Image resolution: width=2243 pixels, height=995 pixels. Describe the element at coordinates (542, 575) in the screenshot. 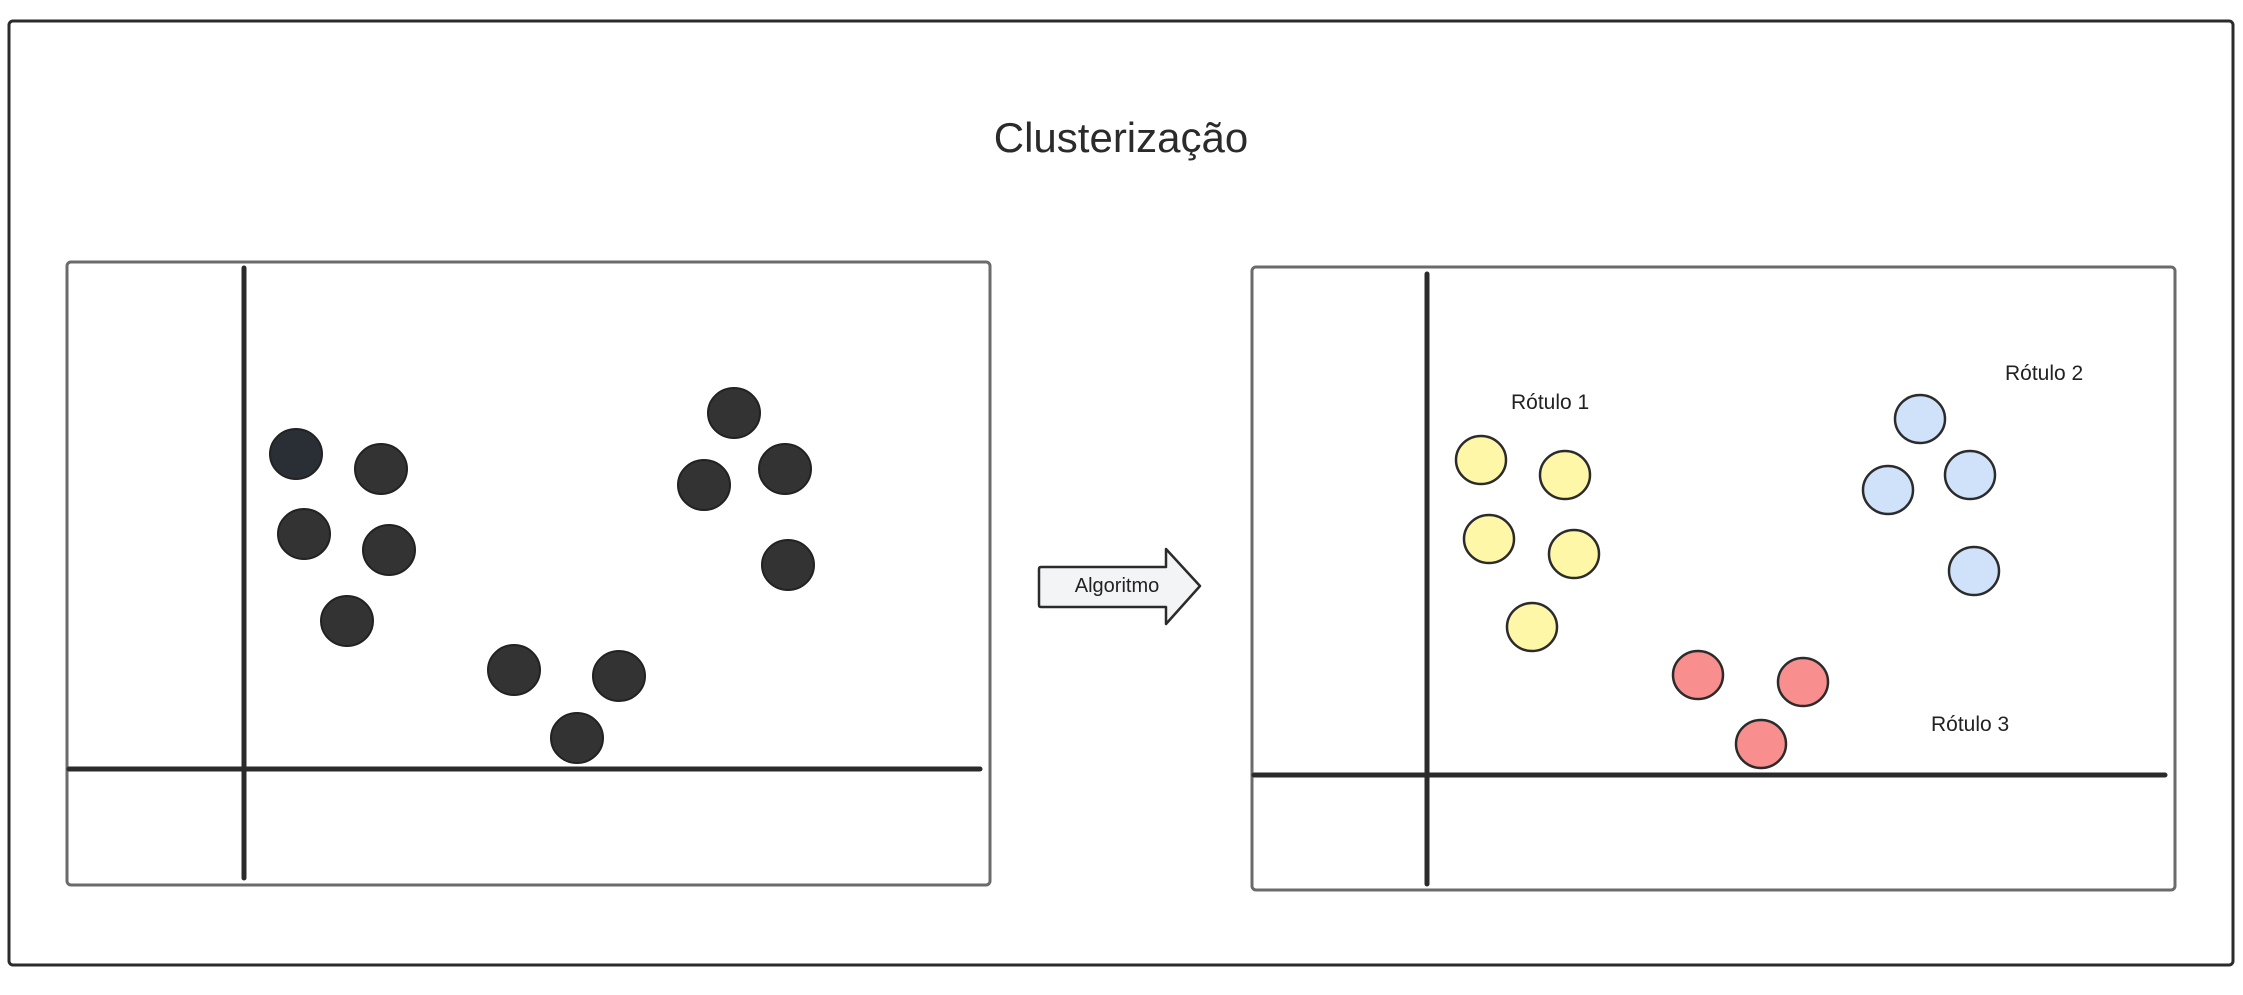

I see `unlabeled-points` at that location.